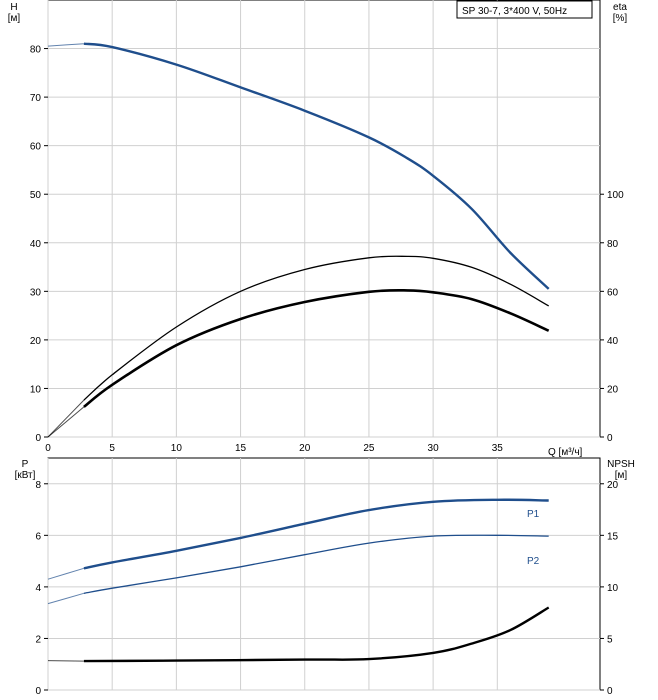 Image resolution: width=658 pixels, height=700 pixels. Describe the element at coordinates (369, 448) in the screenshot. I see `x-tick-label: 25` at that location.